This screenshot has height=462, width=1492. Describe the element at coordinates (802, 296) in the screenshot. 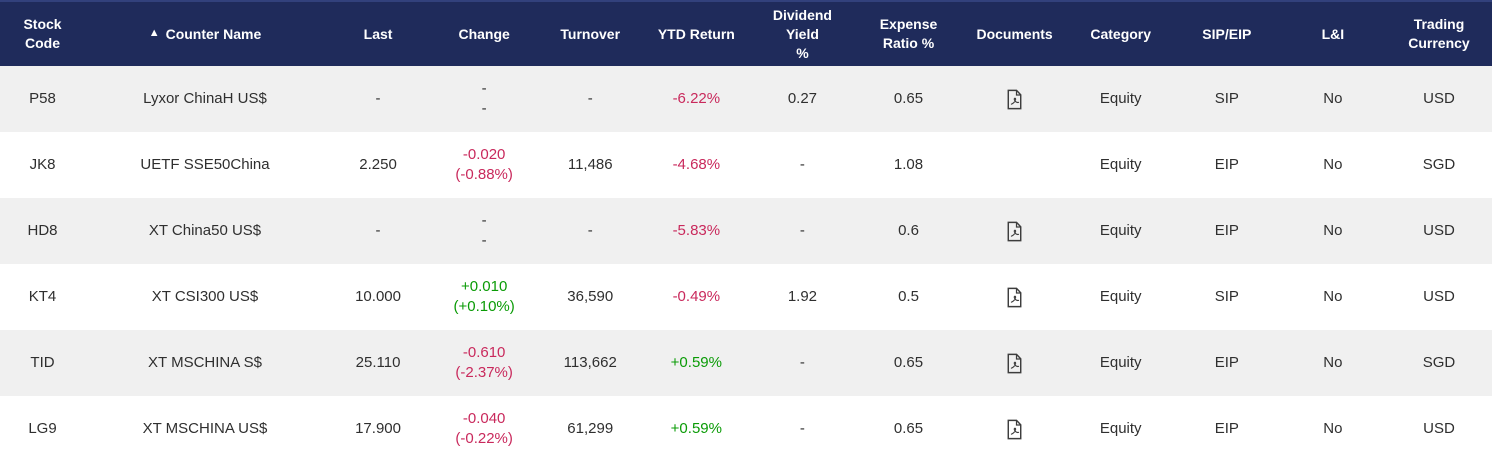

I see `dividend-yield-value: 1.92` at that location.